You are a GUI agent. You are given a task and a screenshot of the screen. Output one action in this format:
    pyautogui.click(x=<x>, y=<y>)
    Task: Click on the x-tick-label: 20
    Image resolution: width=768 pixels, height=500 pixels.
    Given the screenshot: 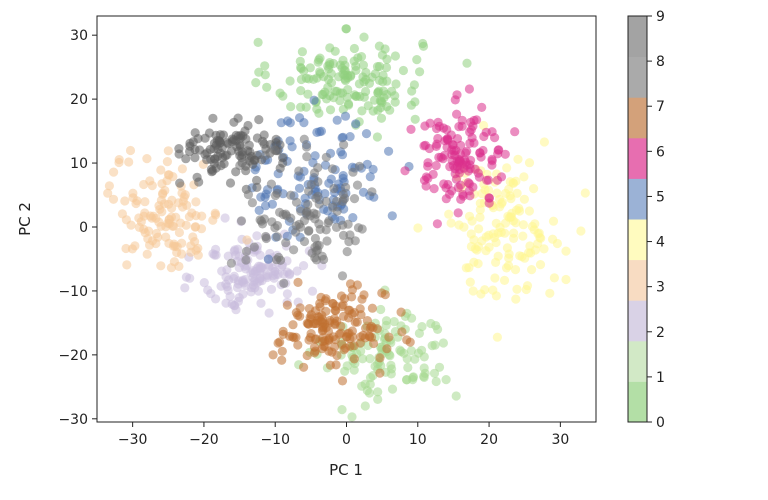 What is the action you would take?
    pyautogui.click(x=489, y=440)
    